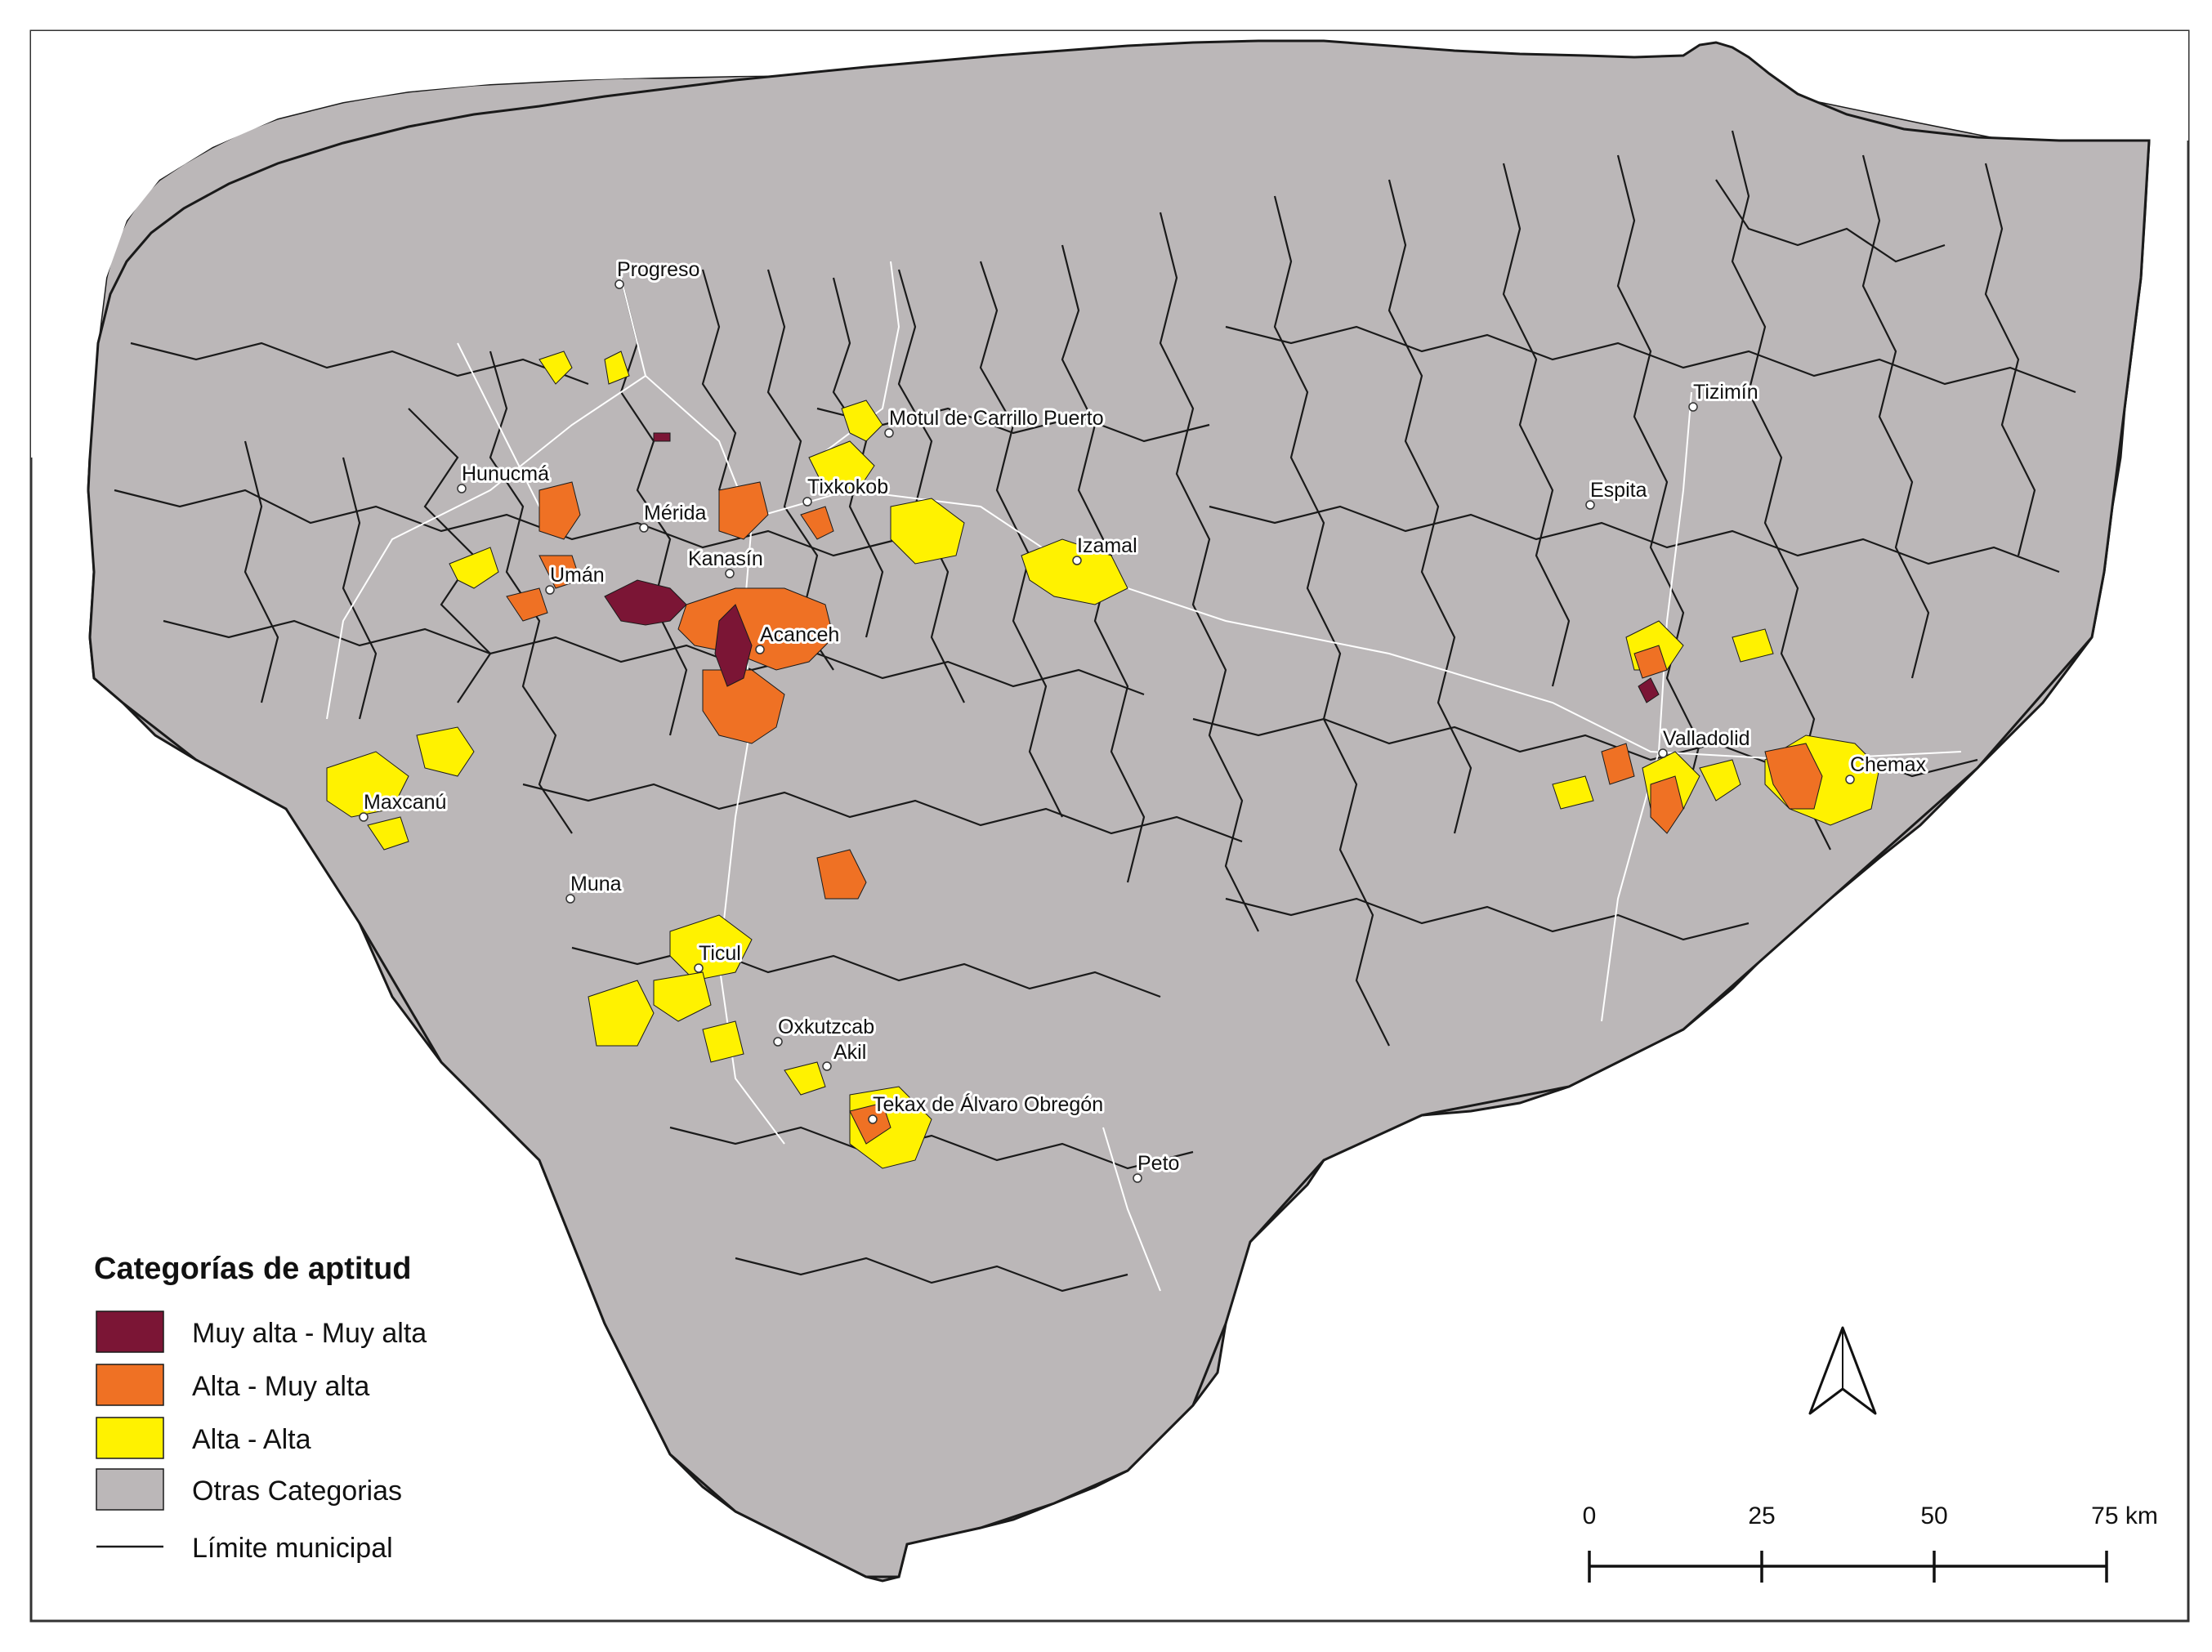  What do you see at coordinates (725, 558) in the screenshot?
I see `place-label: Kanasín` at bounding box center [725, 558].